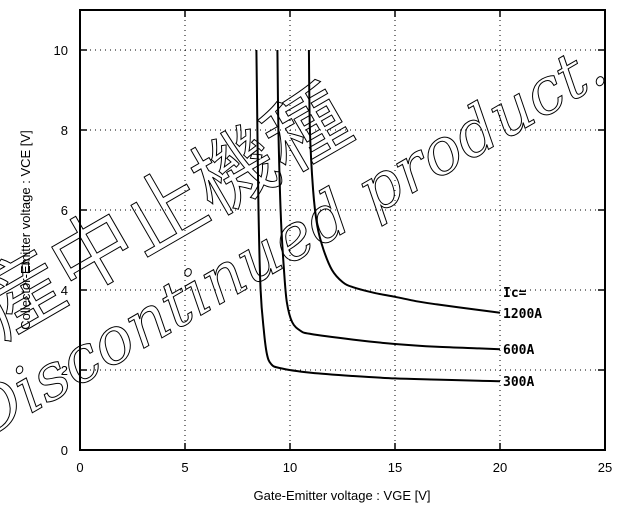 The width and height of the screenshot is (633, 510). Describe the element at coordinates (515, 293) in the screenshot. I see `ic-annotation-header: Ic=` at that location.